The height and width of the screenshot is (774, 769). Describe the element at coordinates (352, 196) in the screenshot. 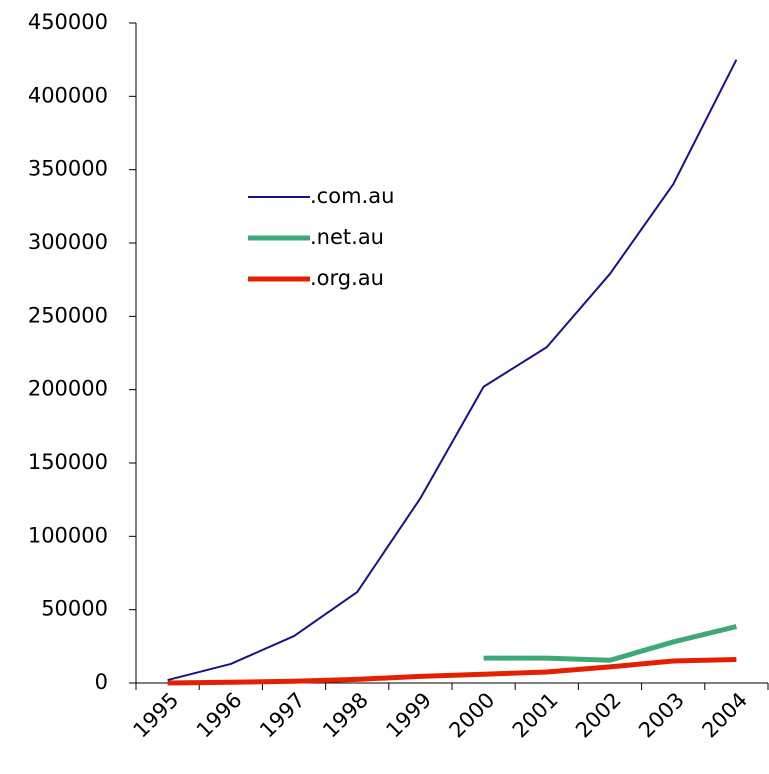

I see `legend-label: .com.au` at that location.